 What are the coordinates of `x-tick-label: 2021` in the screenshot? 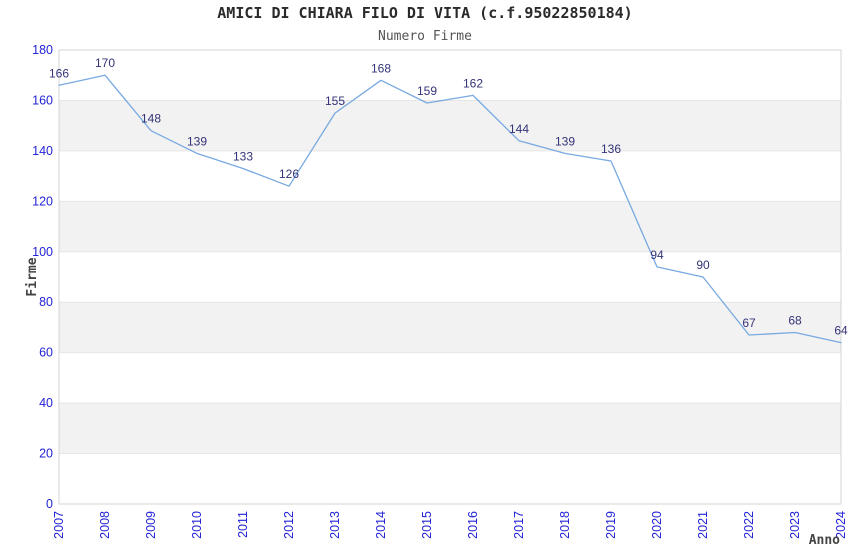 It's located at (703, 525).